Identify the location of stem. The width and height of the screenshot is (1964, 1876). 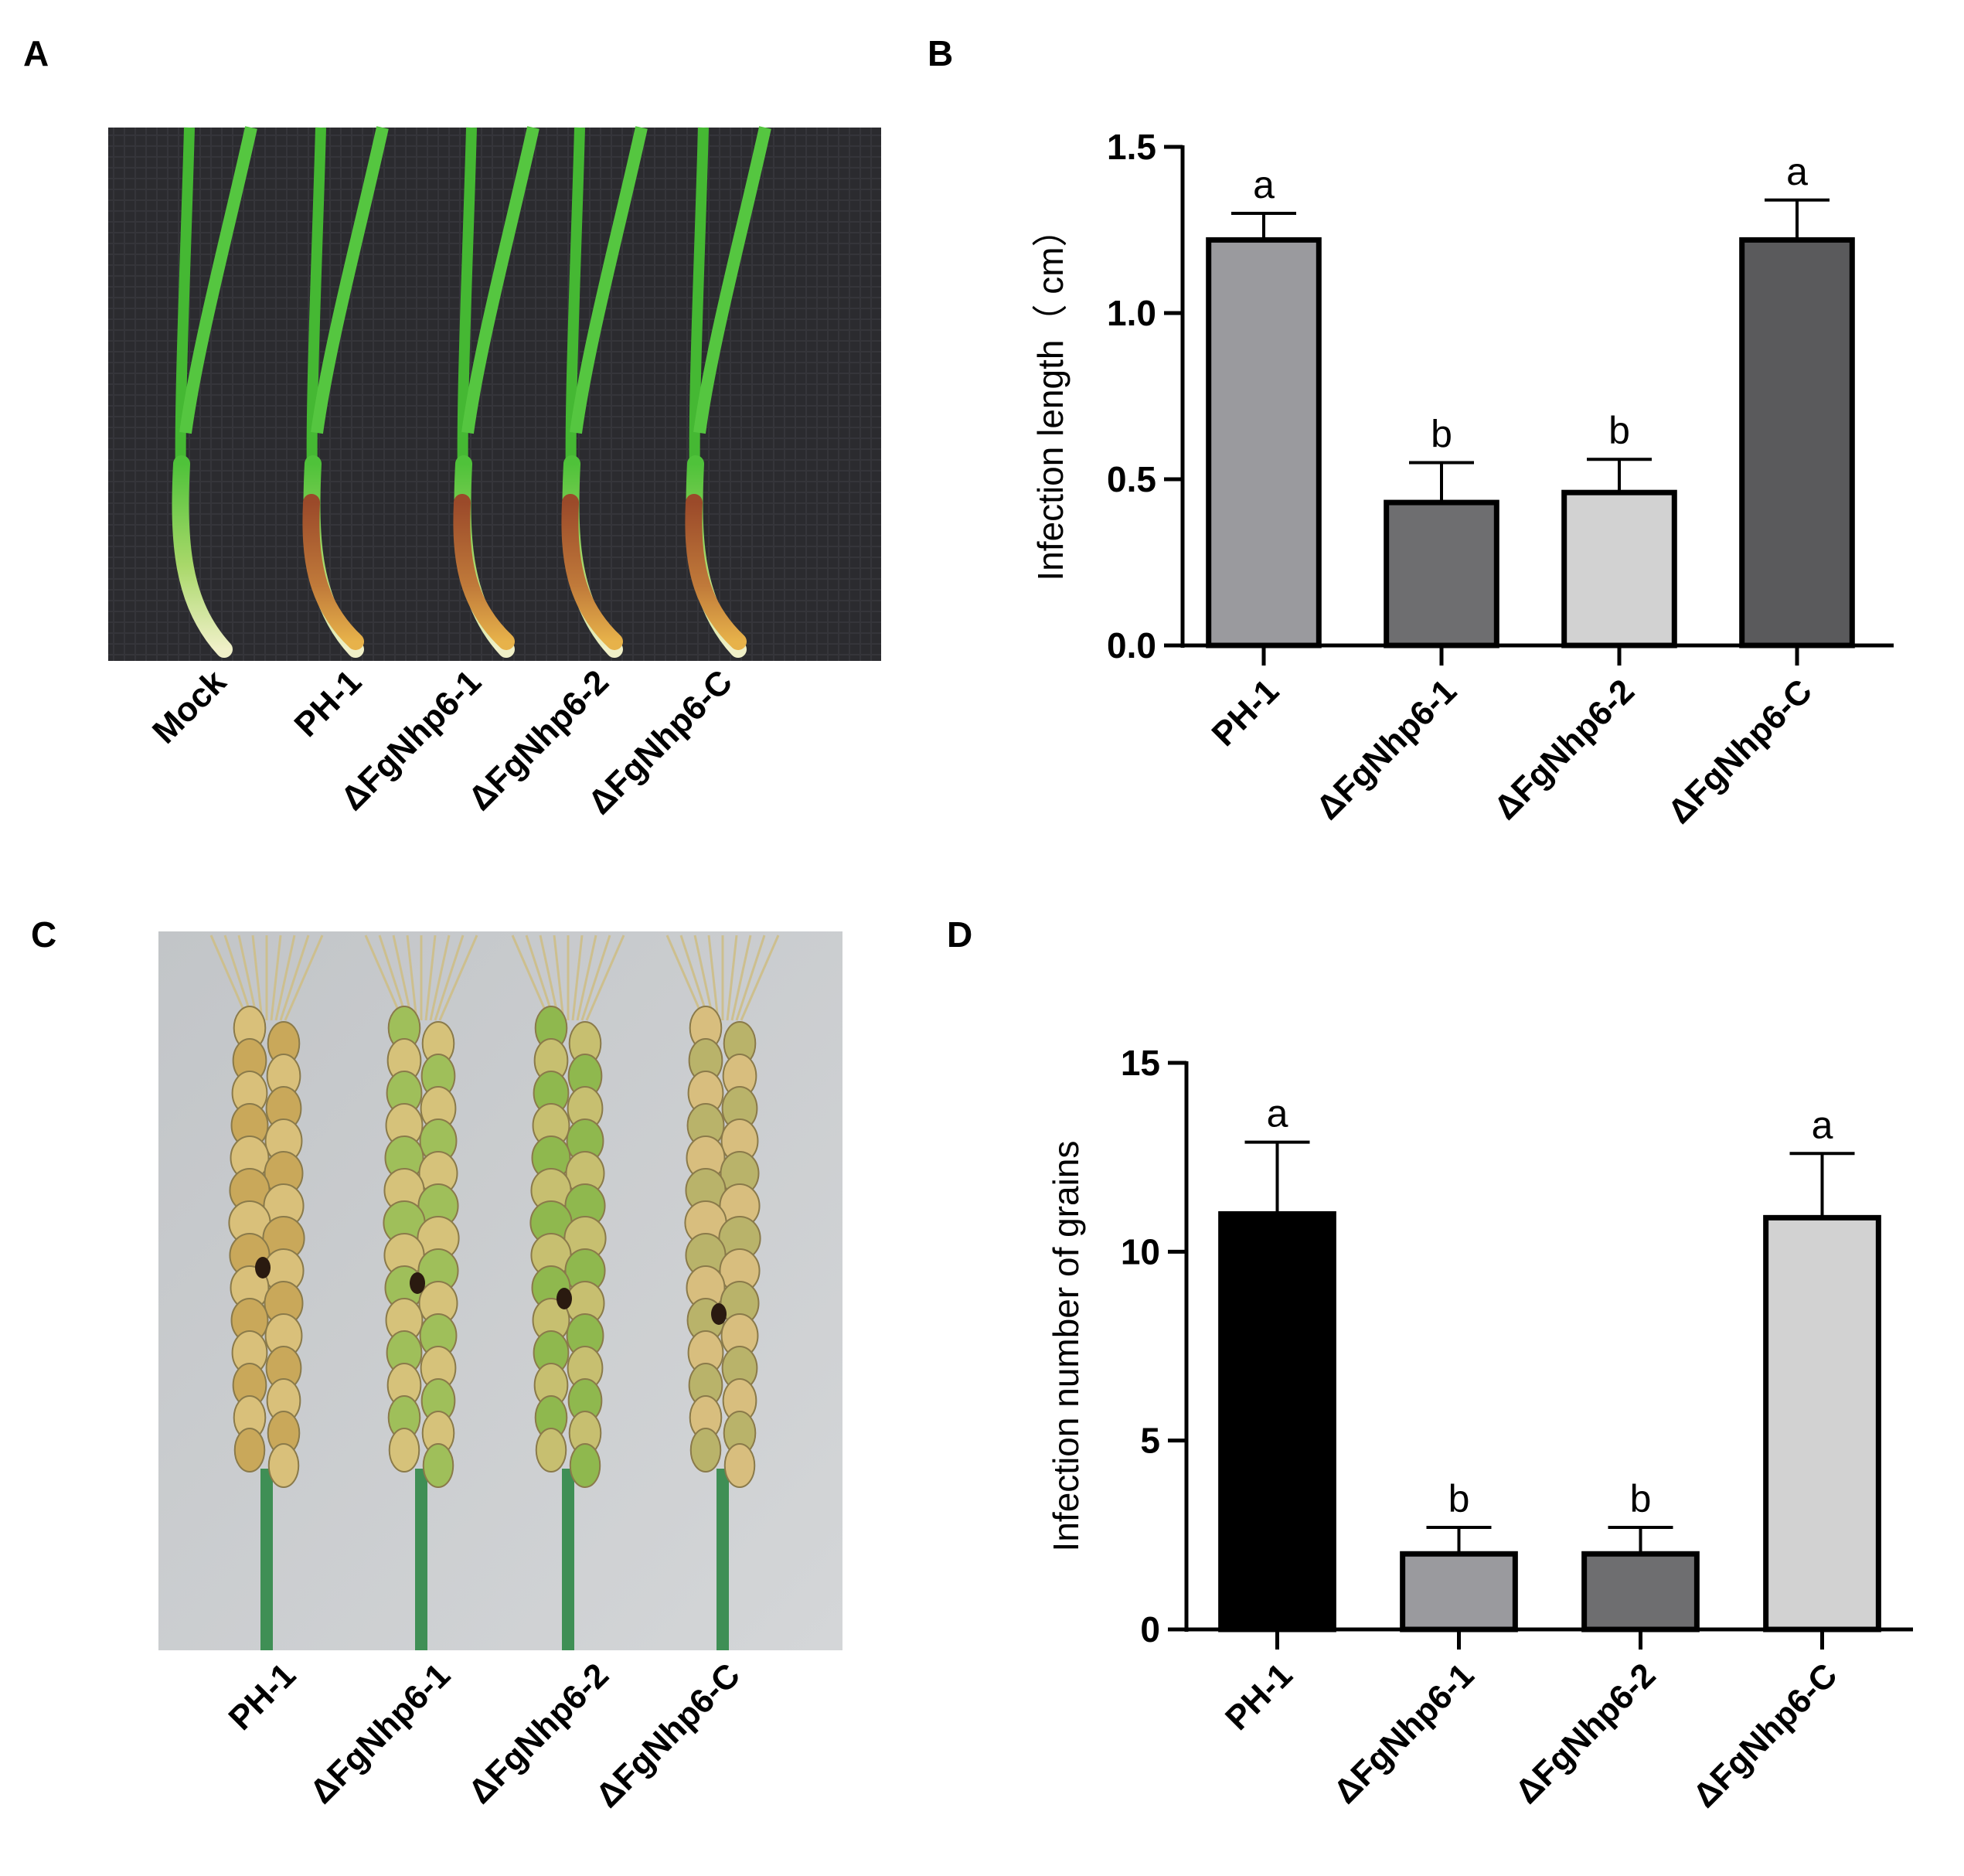
(202, 556).